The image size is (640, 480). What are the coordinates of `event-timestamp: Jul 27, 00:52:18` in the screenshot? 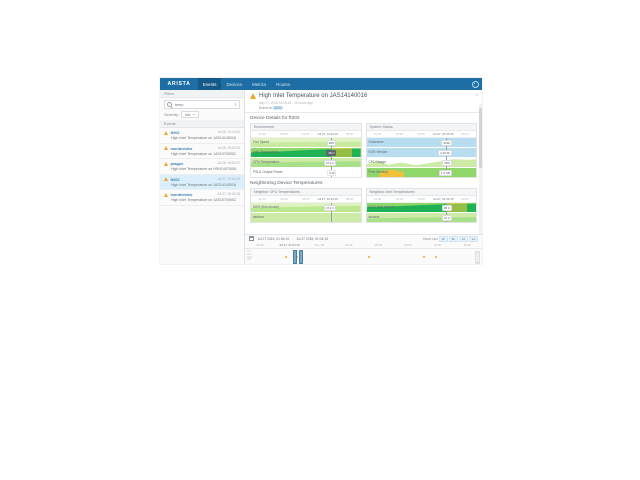 It's located at (228, 194).